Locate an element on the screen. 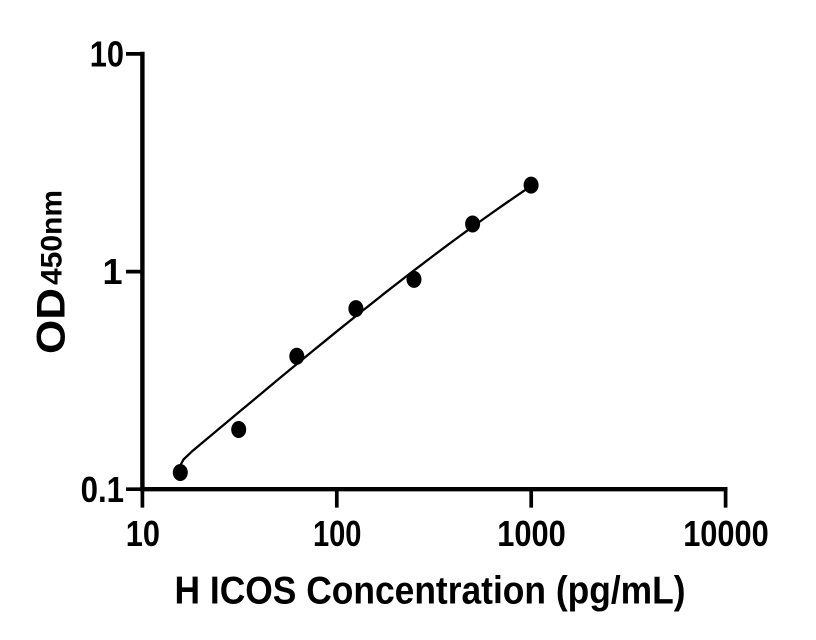 The height and width of the screenshot is (640, 816). svg-text: 450nm is located at coordinates (52, 237).